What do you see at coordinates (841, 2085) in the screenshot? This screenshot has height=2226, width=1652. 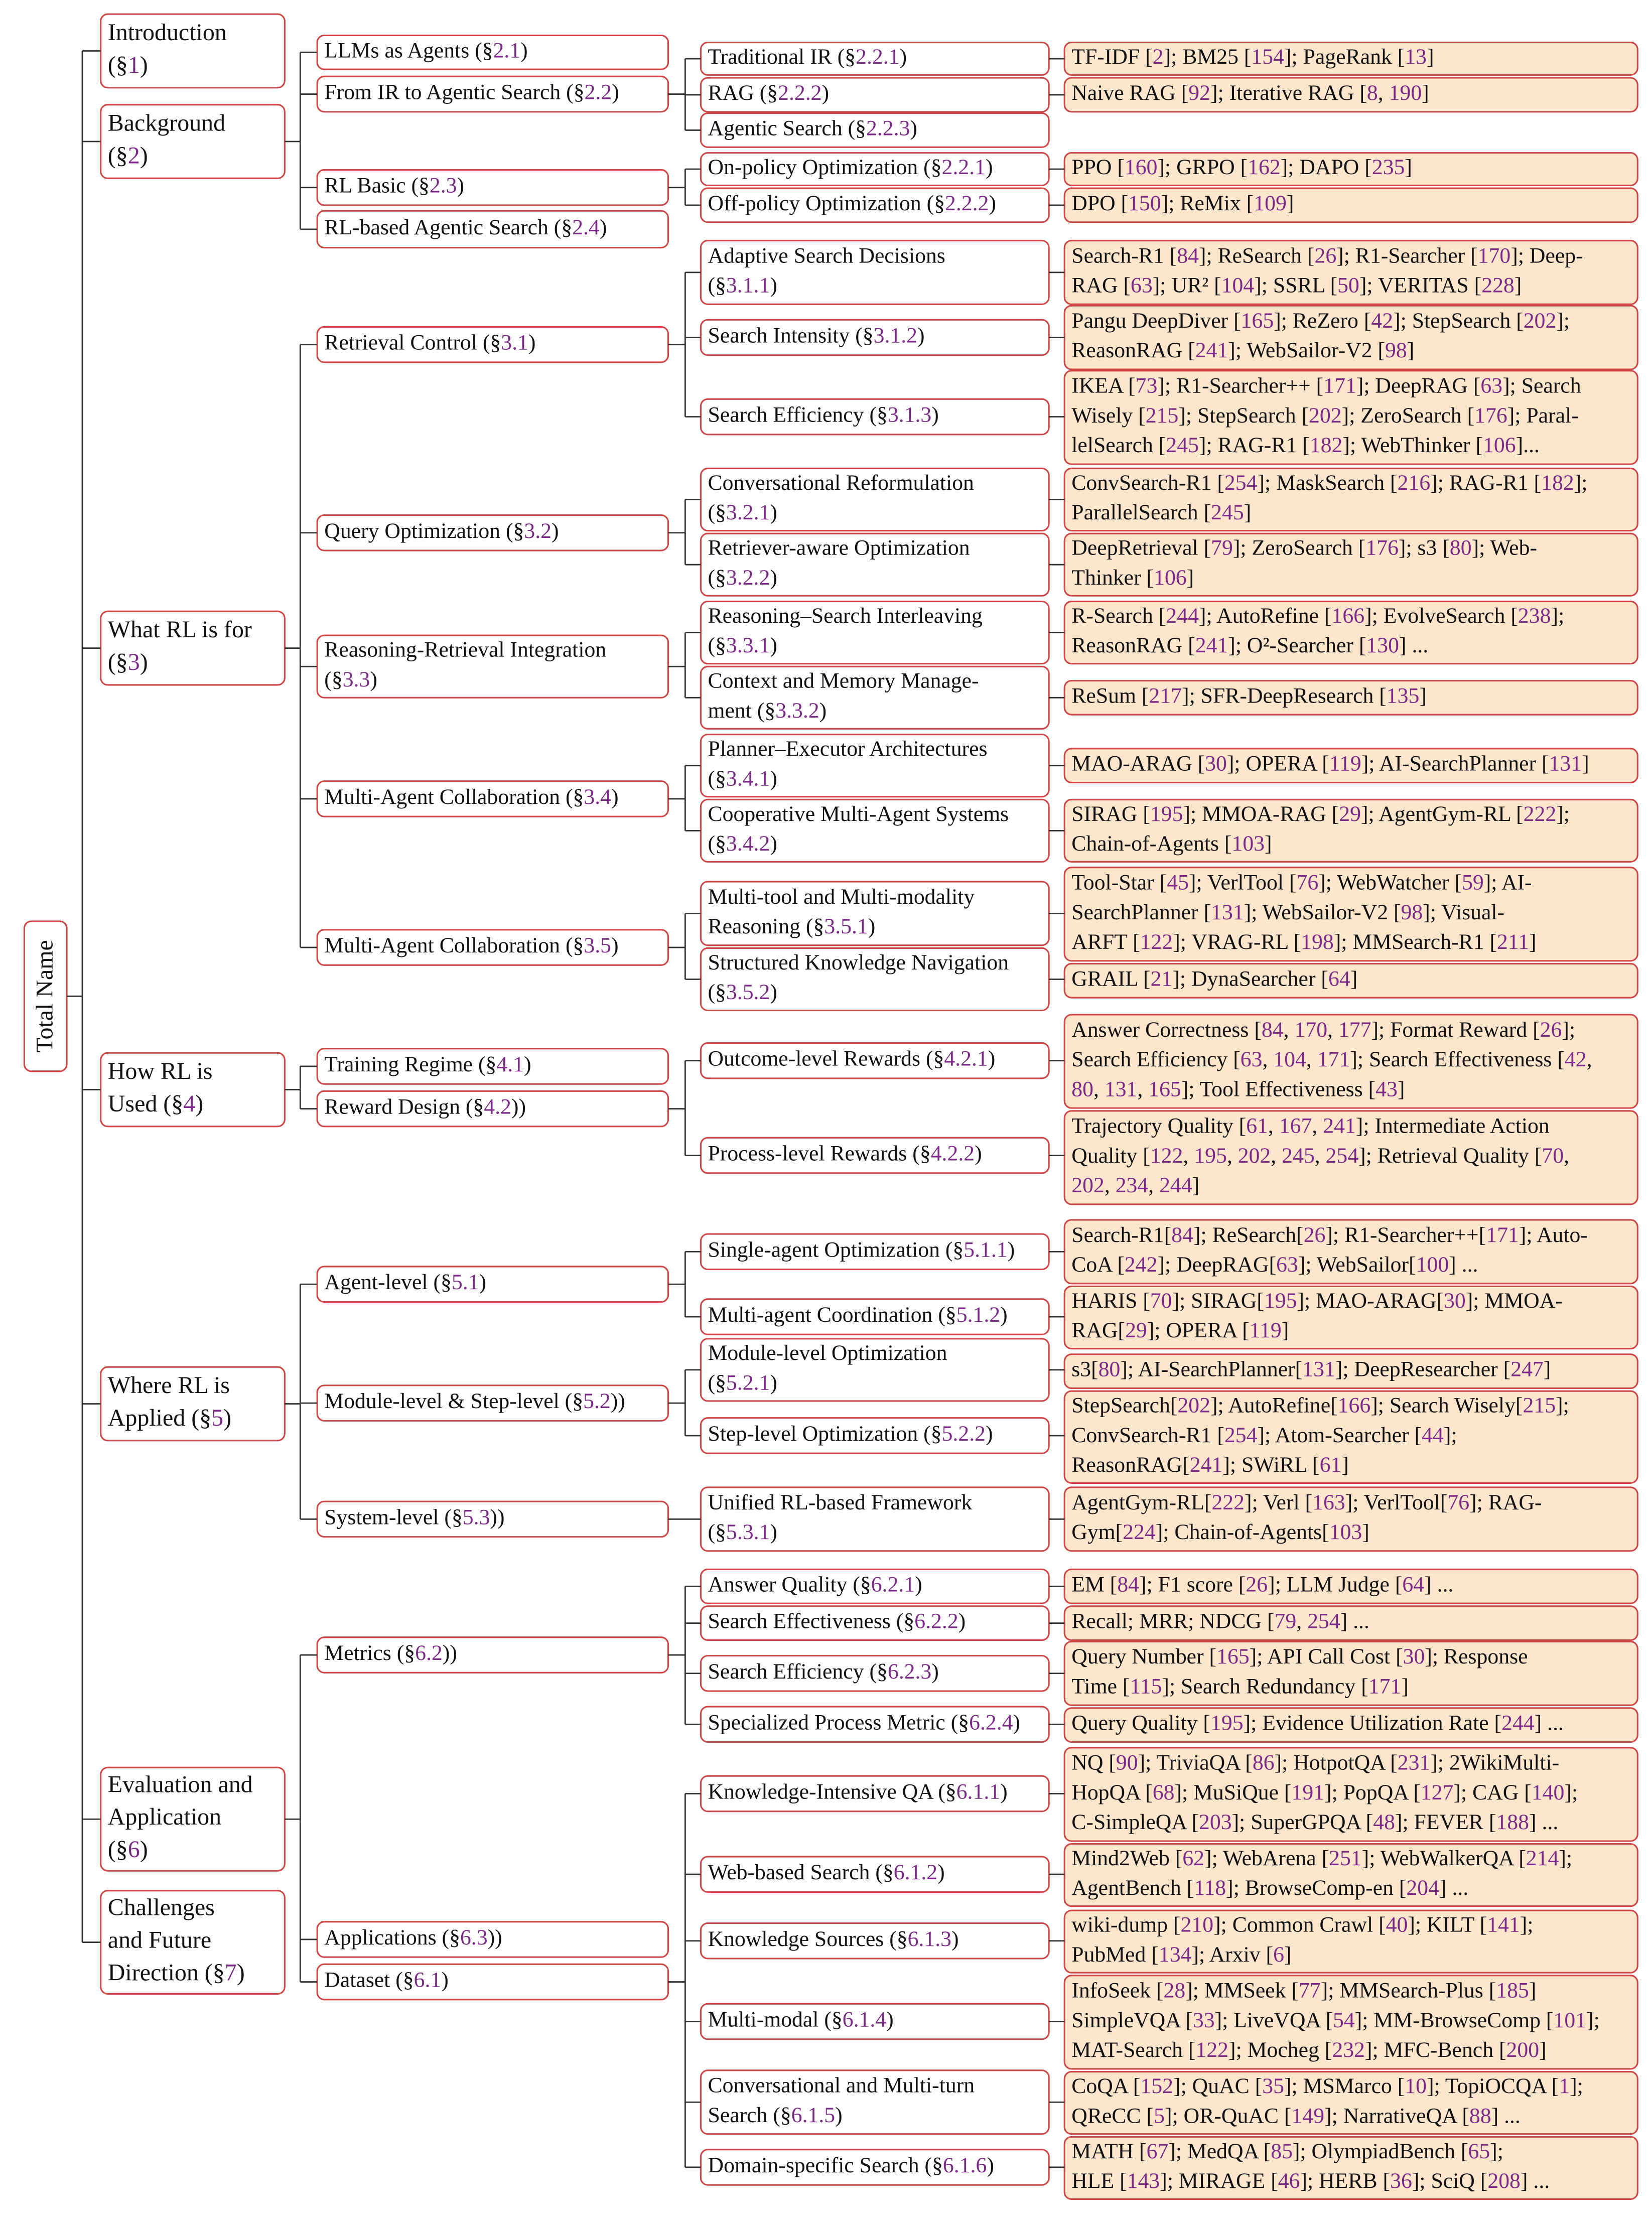 I see `topic-text: Conversational and Multi-turn` at bounding box center [841, 2085].